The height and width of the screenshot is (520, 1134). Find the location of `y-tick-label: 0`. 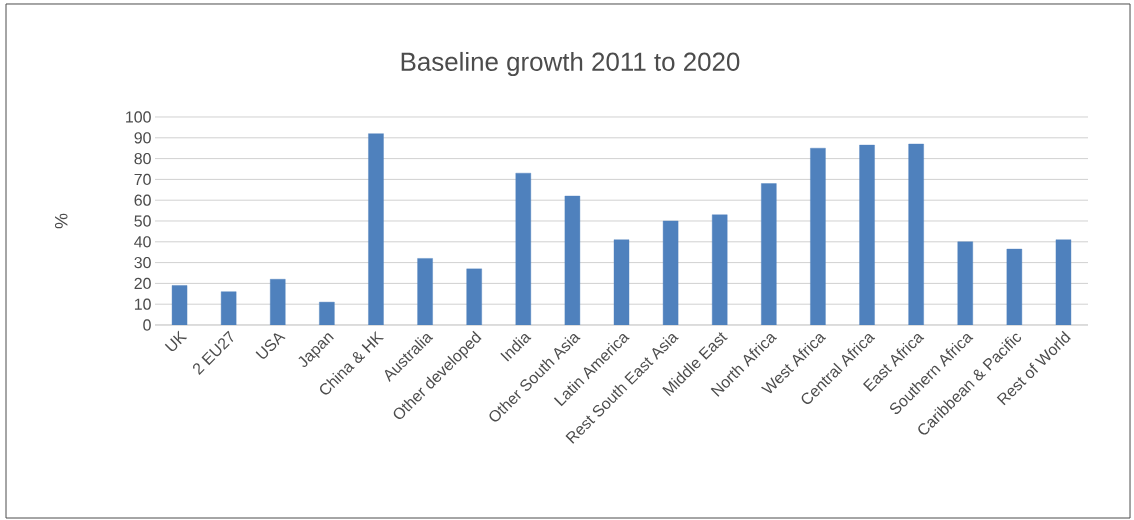

y-tick-label: 0 is located at coordinates (147, 325).